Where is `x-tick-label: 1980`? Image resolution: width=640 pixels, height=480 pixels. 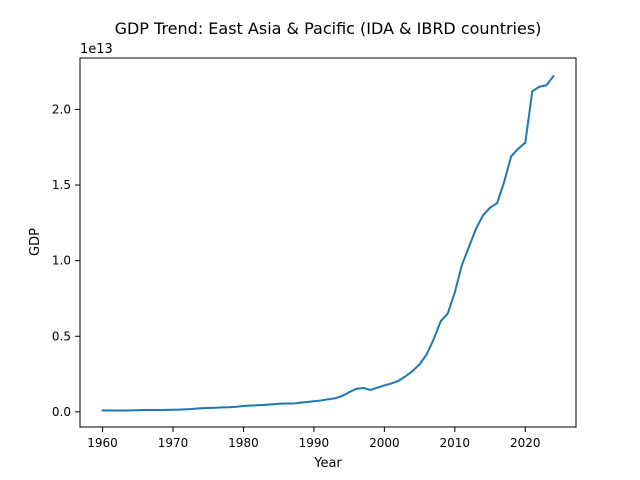 x-tick-label: 1980 is located at coordinates (243, 443).